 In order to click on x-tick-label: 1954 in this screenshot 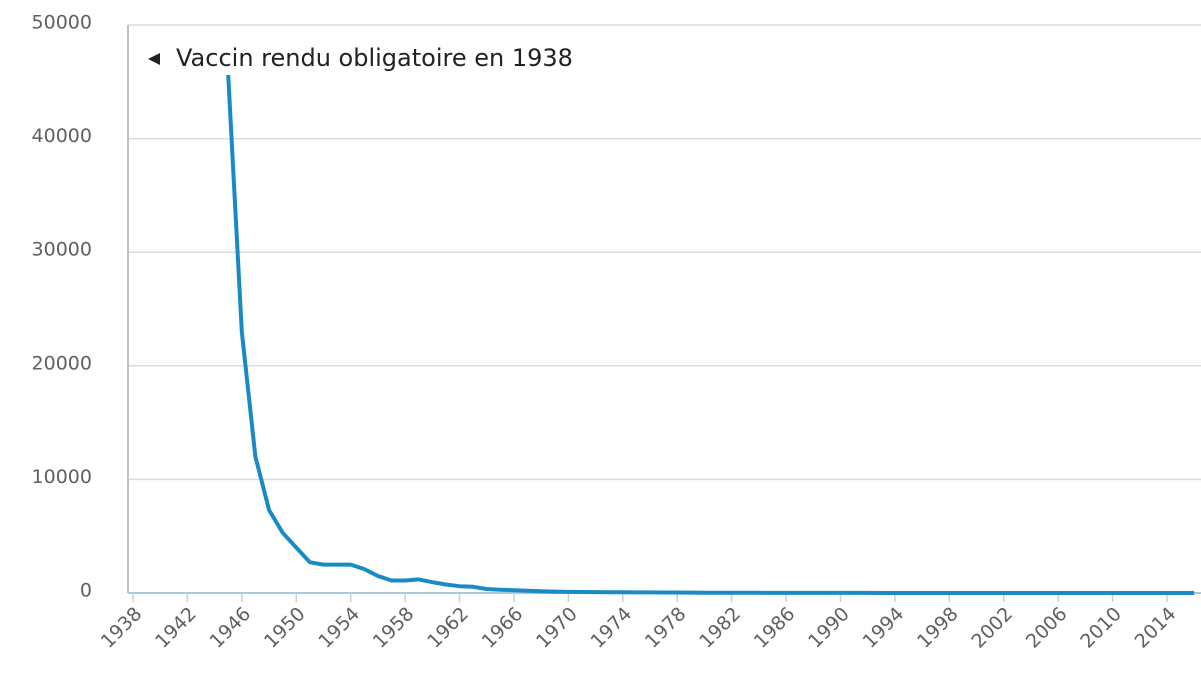, I will do `click(339, 628)`.